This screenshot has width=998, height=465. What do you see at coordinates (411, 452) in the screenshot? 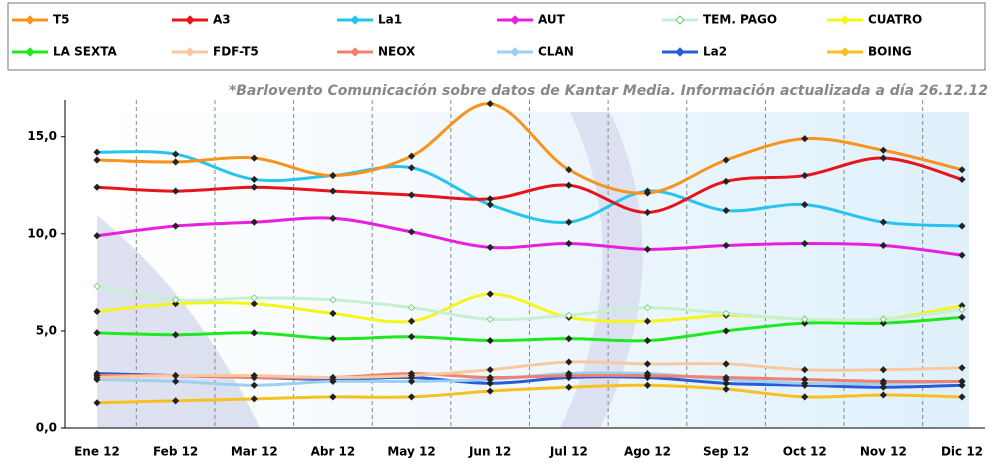
I see `x-tick-label: May 12` at bounding box center [411, 452].